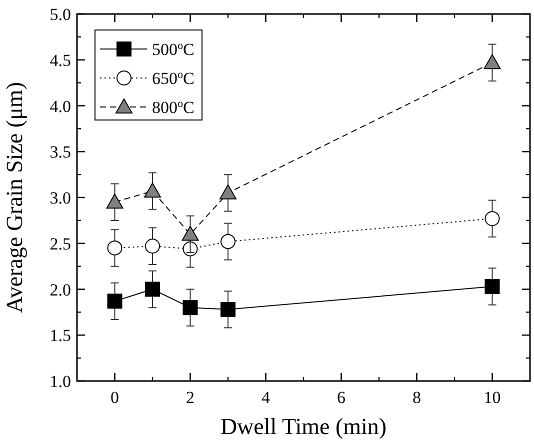  I want to click on y-axis-title: Average Grain Size (μm), so click(14, 197).